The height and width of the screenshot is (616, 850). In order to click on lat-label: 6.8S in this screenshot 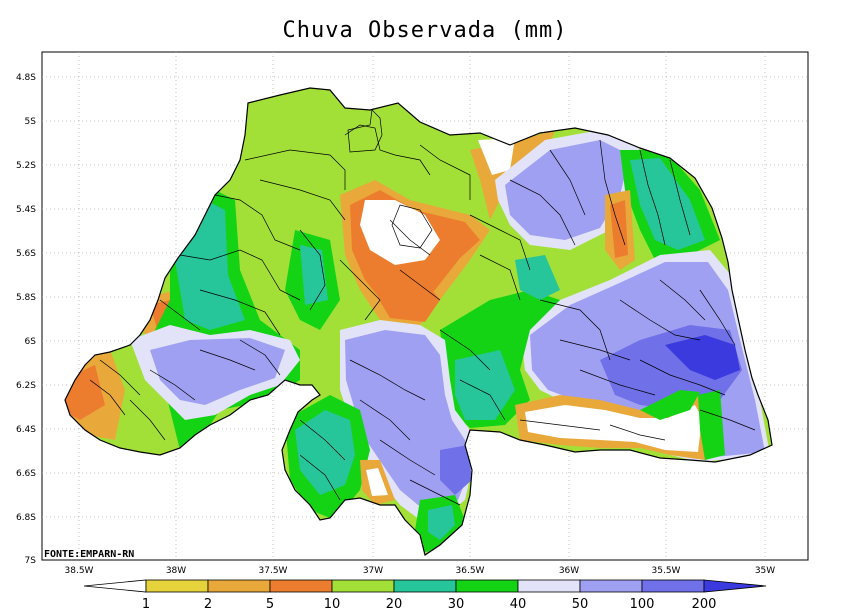, I will do `click(26, 518)`.